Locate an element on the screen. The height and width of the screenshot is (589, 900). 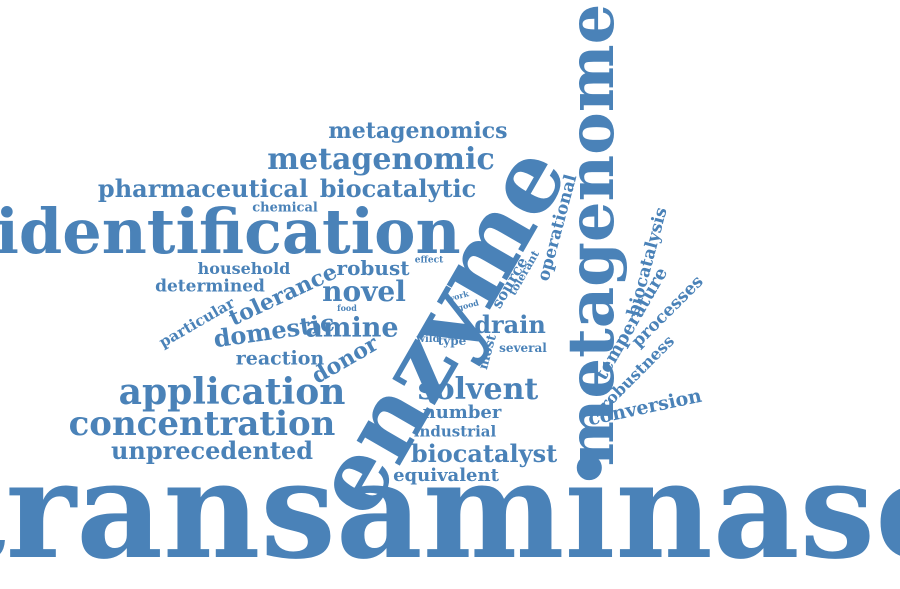
word-amine: amine is located at coordinates (352, 328).